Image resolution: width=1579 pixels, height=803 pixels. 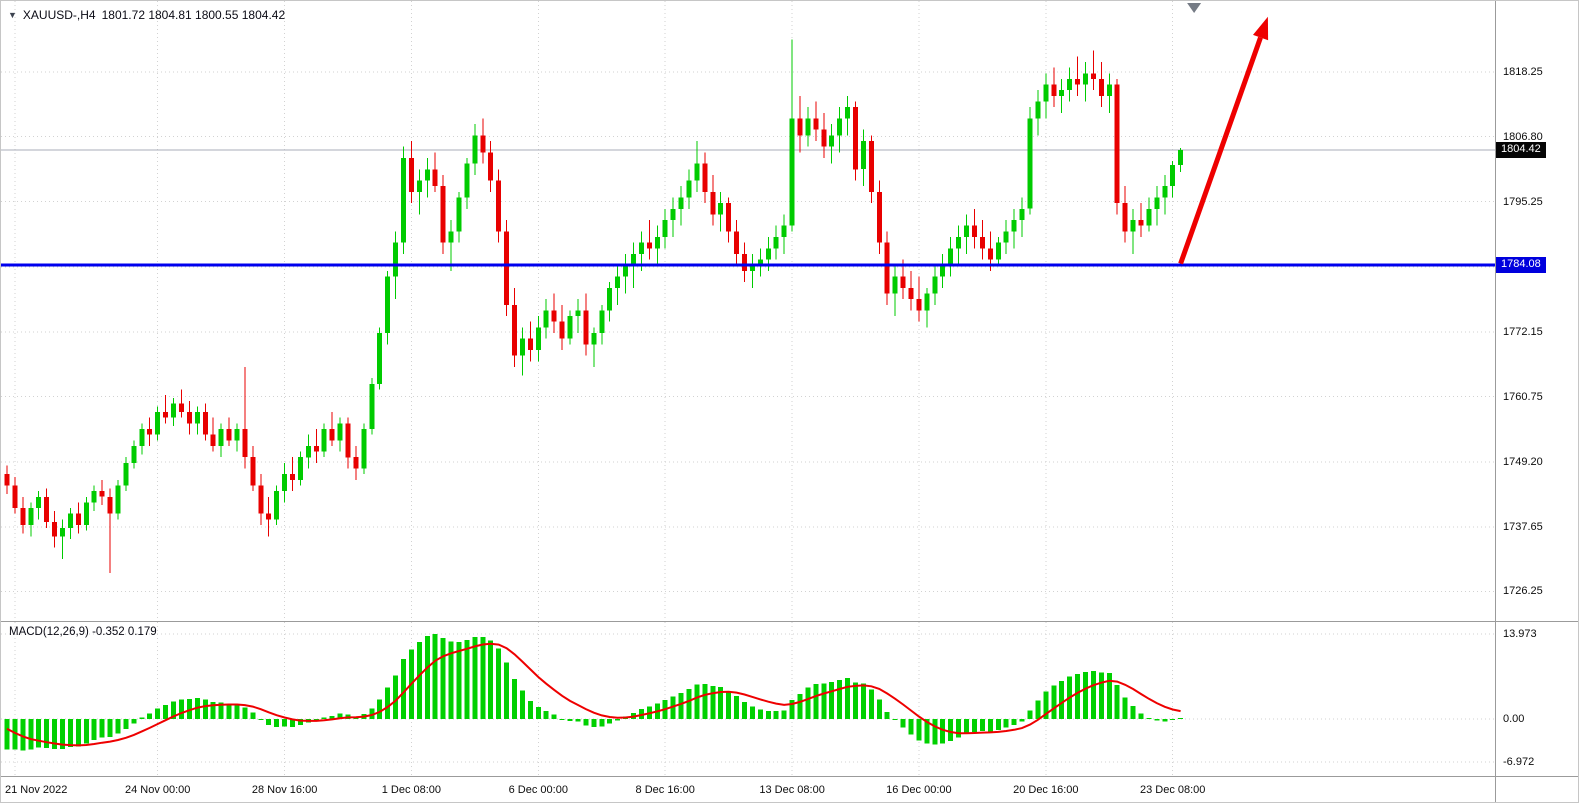 What do you see at coordinates (1223, 140) in the screenshot?
I see `trend-arrow` at bounding box center [1223, 140].